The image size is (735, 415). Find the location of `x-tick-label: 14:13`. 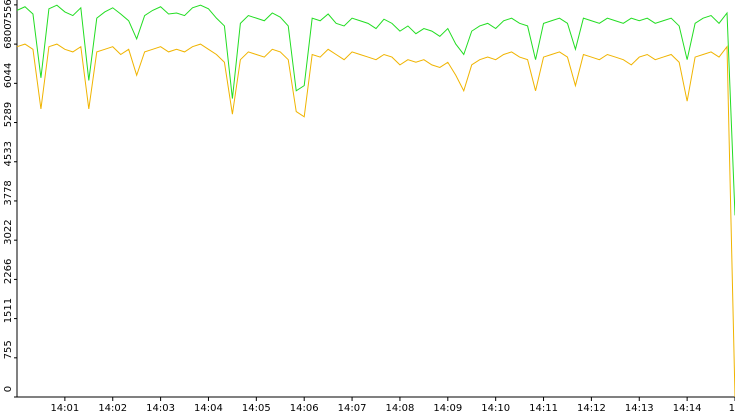

x-tick-label: 14:13 is located at coordinates (639, 408).